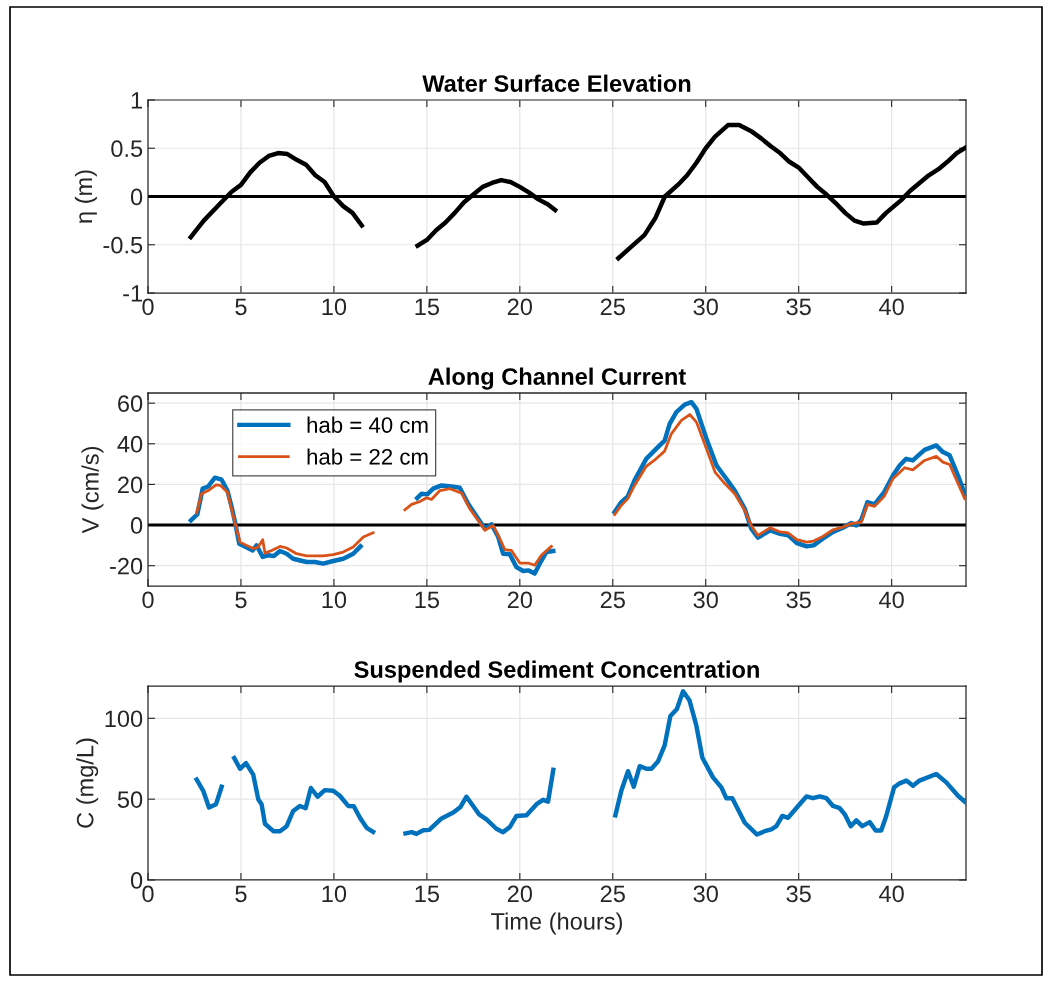  Describe the element at coordinates (132, 293) in the screenshot. I see `y-tick-label: -1` at that location.